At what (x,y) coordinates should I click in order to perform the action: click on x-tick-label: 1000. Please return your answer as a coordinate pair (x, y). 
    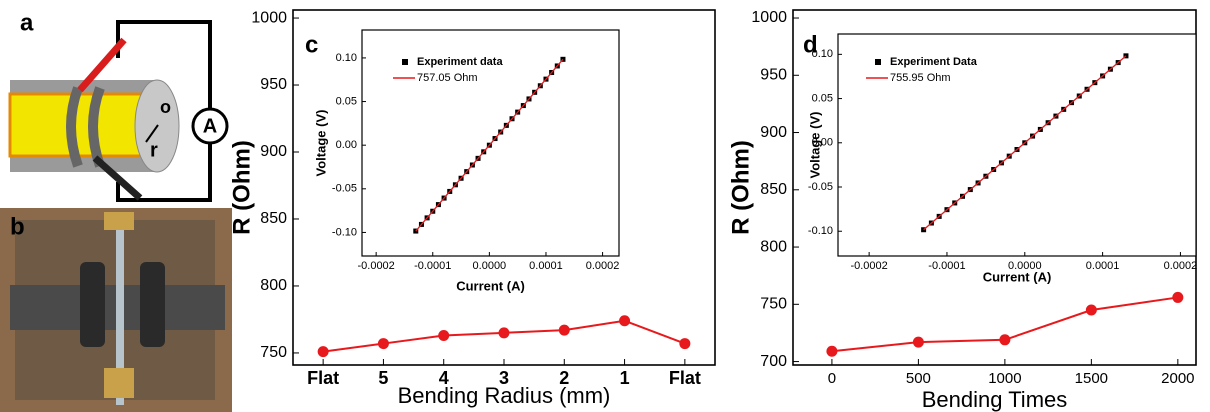
    Looking at the image, I should click on (1004, 378).